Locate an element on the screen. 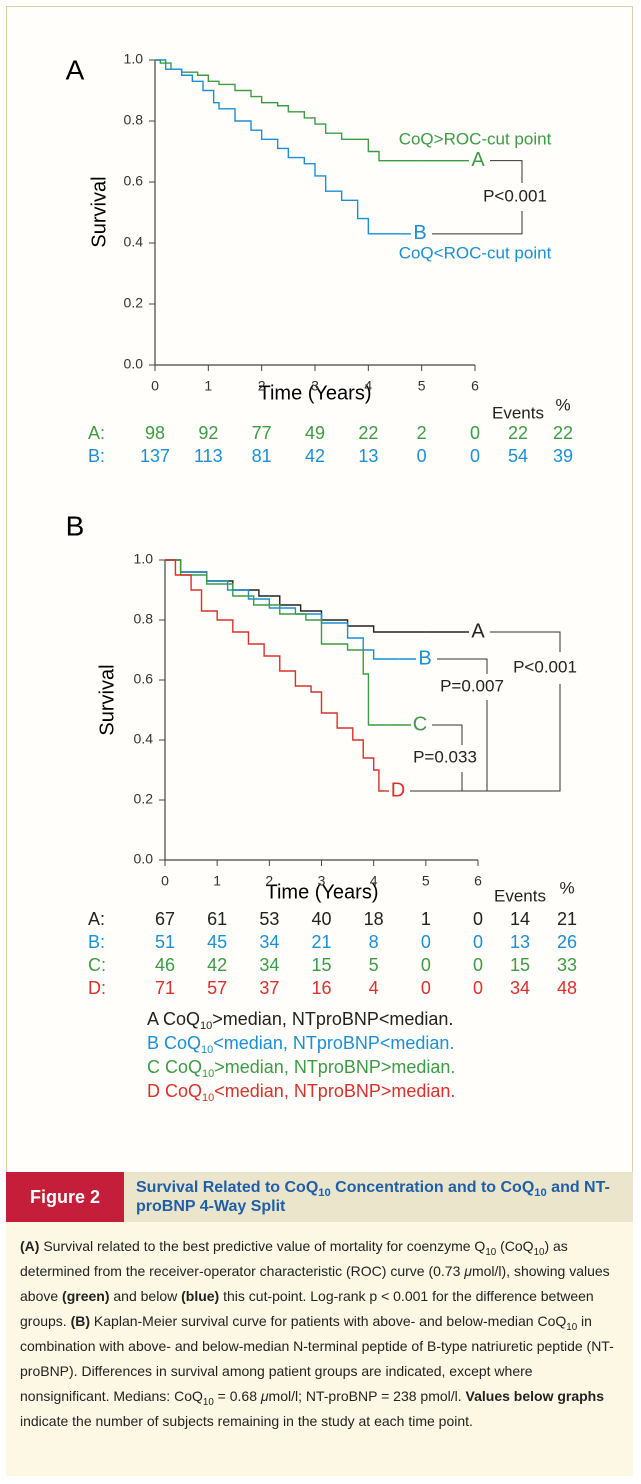  text-run: mol/l; NT-proBNP = 238 pmol/l. is located at coordinates (367, 1396).